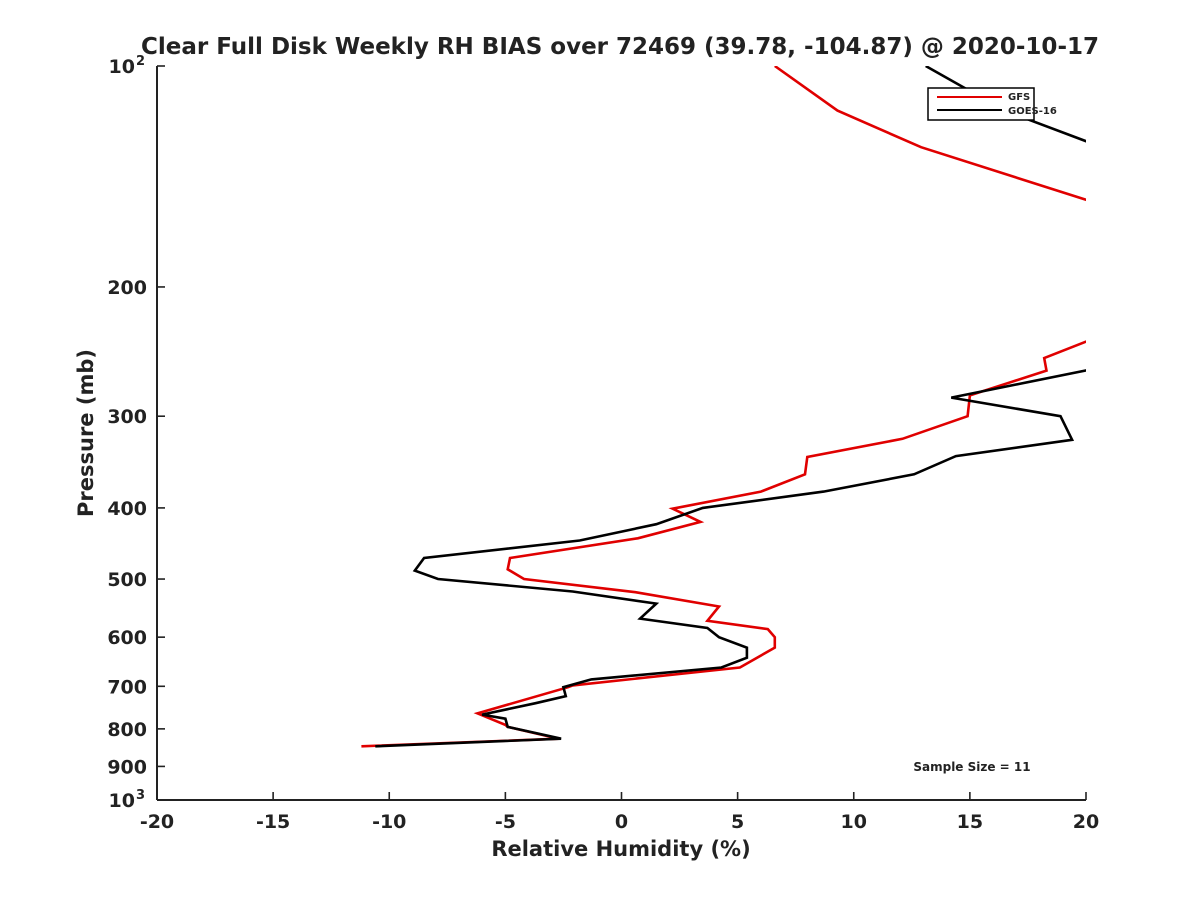 The height and width of the screenshot is (900, 1200). I want to click on x-tick-label: 15, so click(970, 822).